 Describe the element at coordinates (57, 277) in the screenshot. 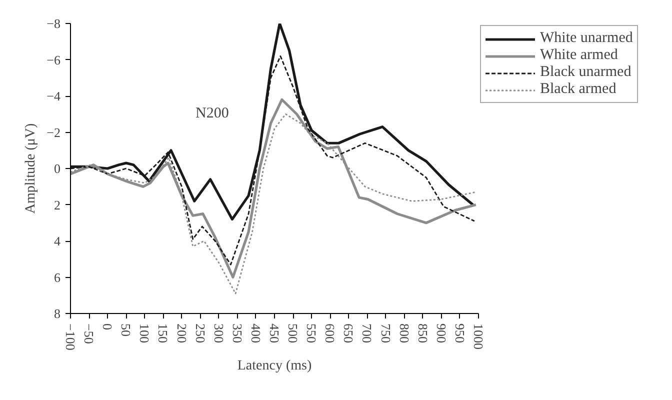

I see `y-tick-label: 6` at that location.